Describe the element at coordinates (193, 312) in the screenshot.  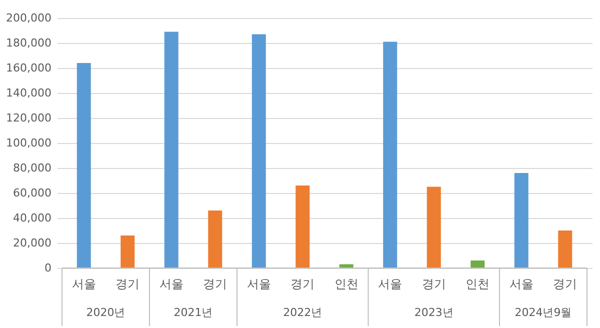
I see `text: 2021년` at that location.